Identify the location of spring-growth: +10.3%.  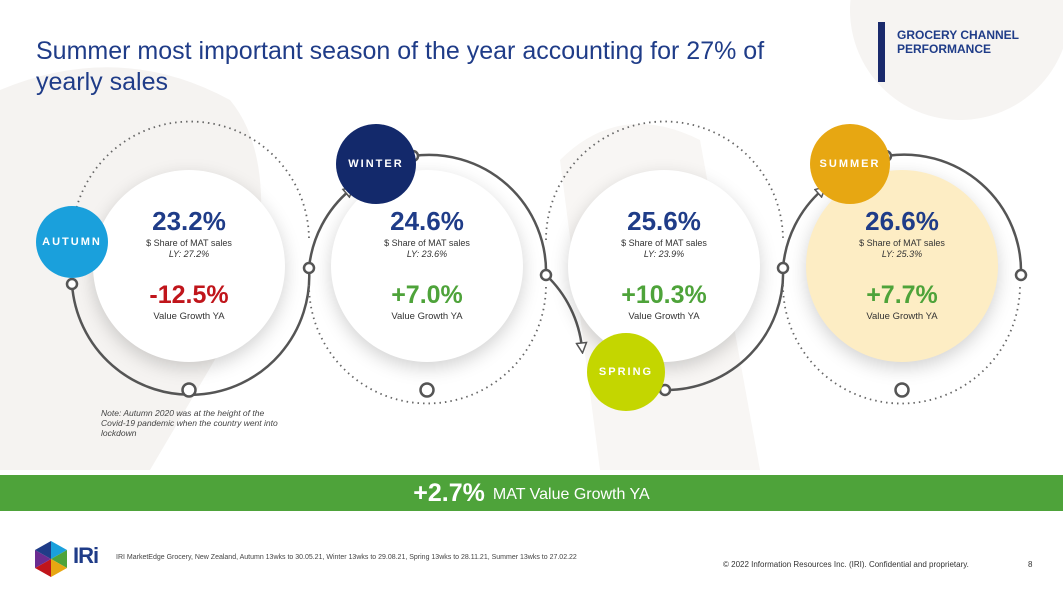
(664, 295).